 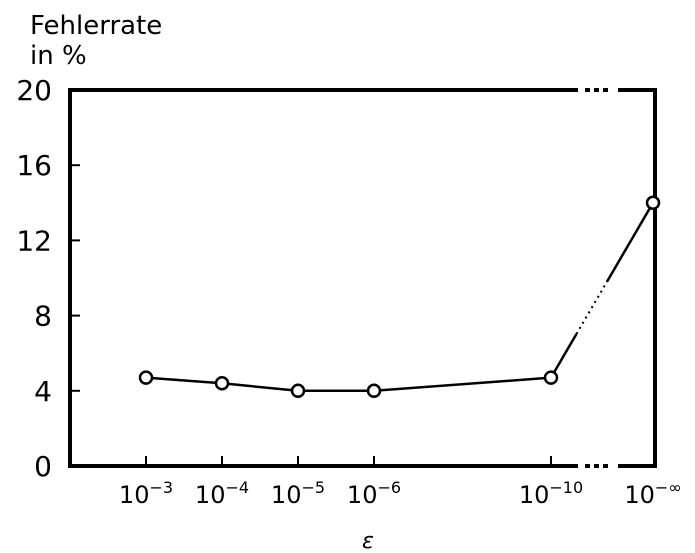 What do you see at coordinates (34, 165) in the screenshot?
I see `y-tick-label: 16` at bounding box center [34, 165].